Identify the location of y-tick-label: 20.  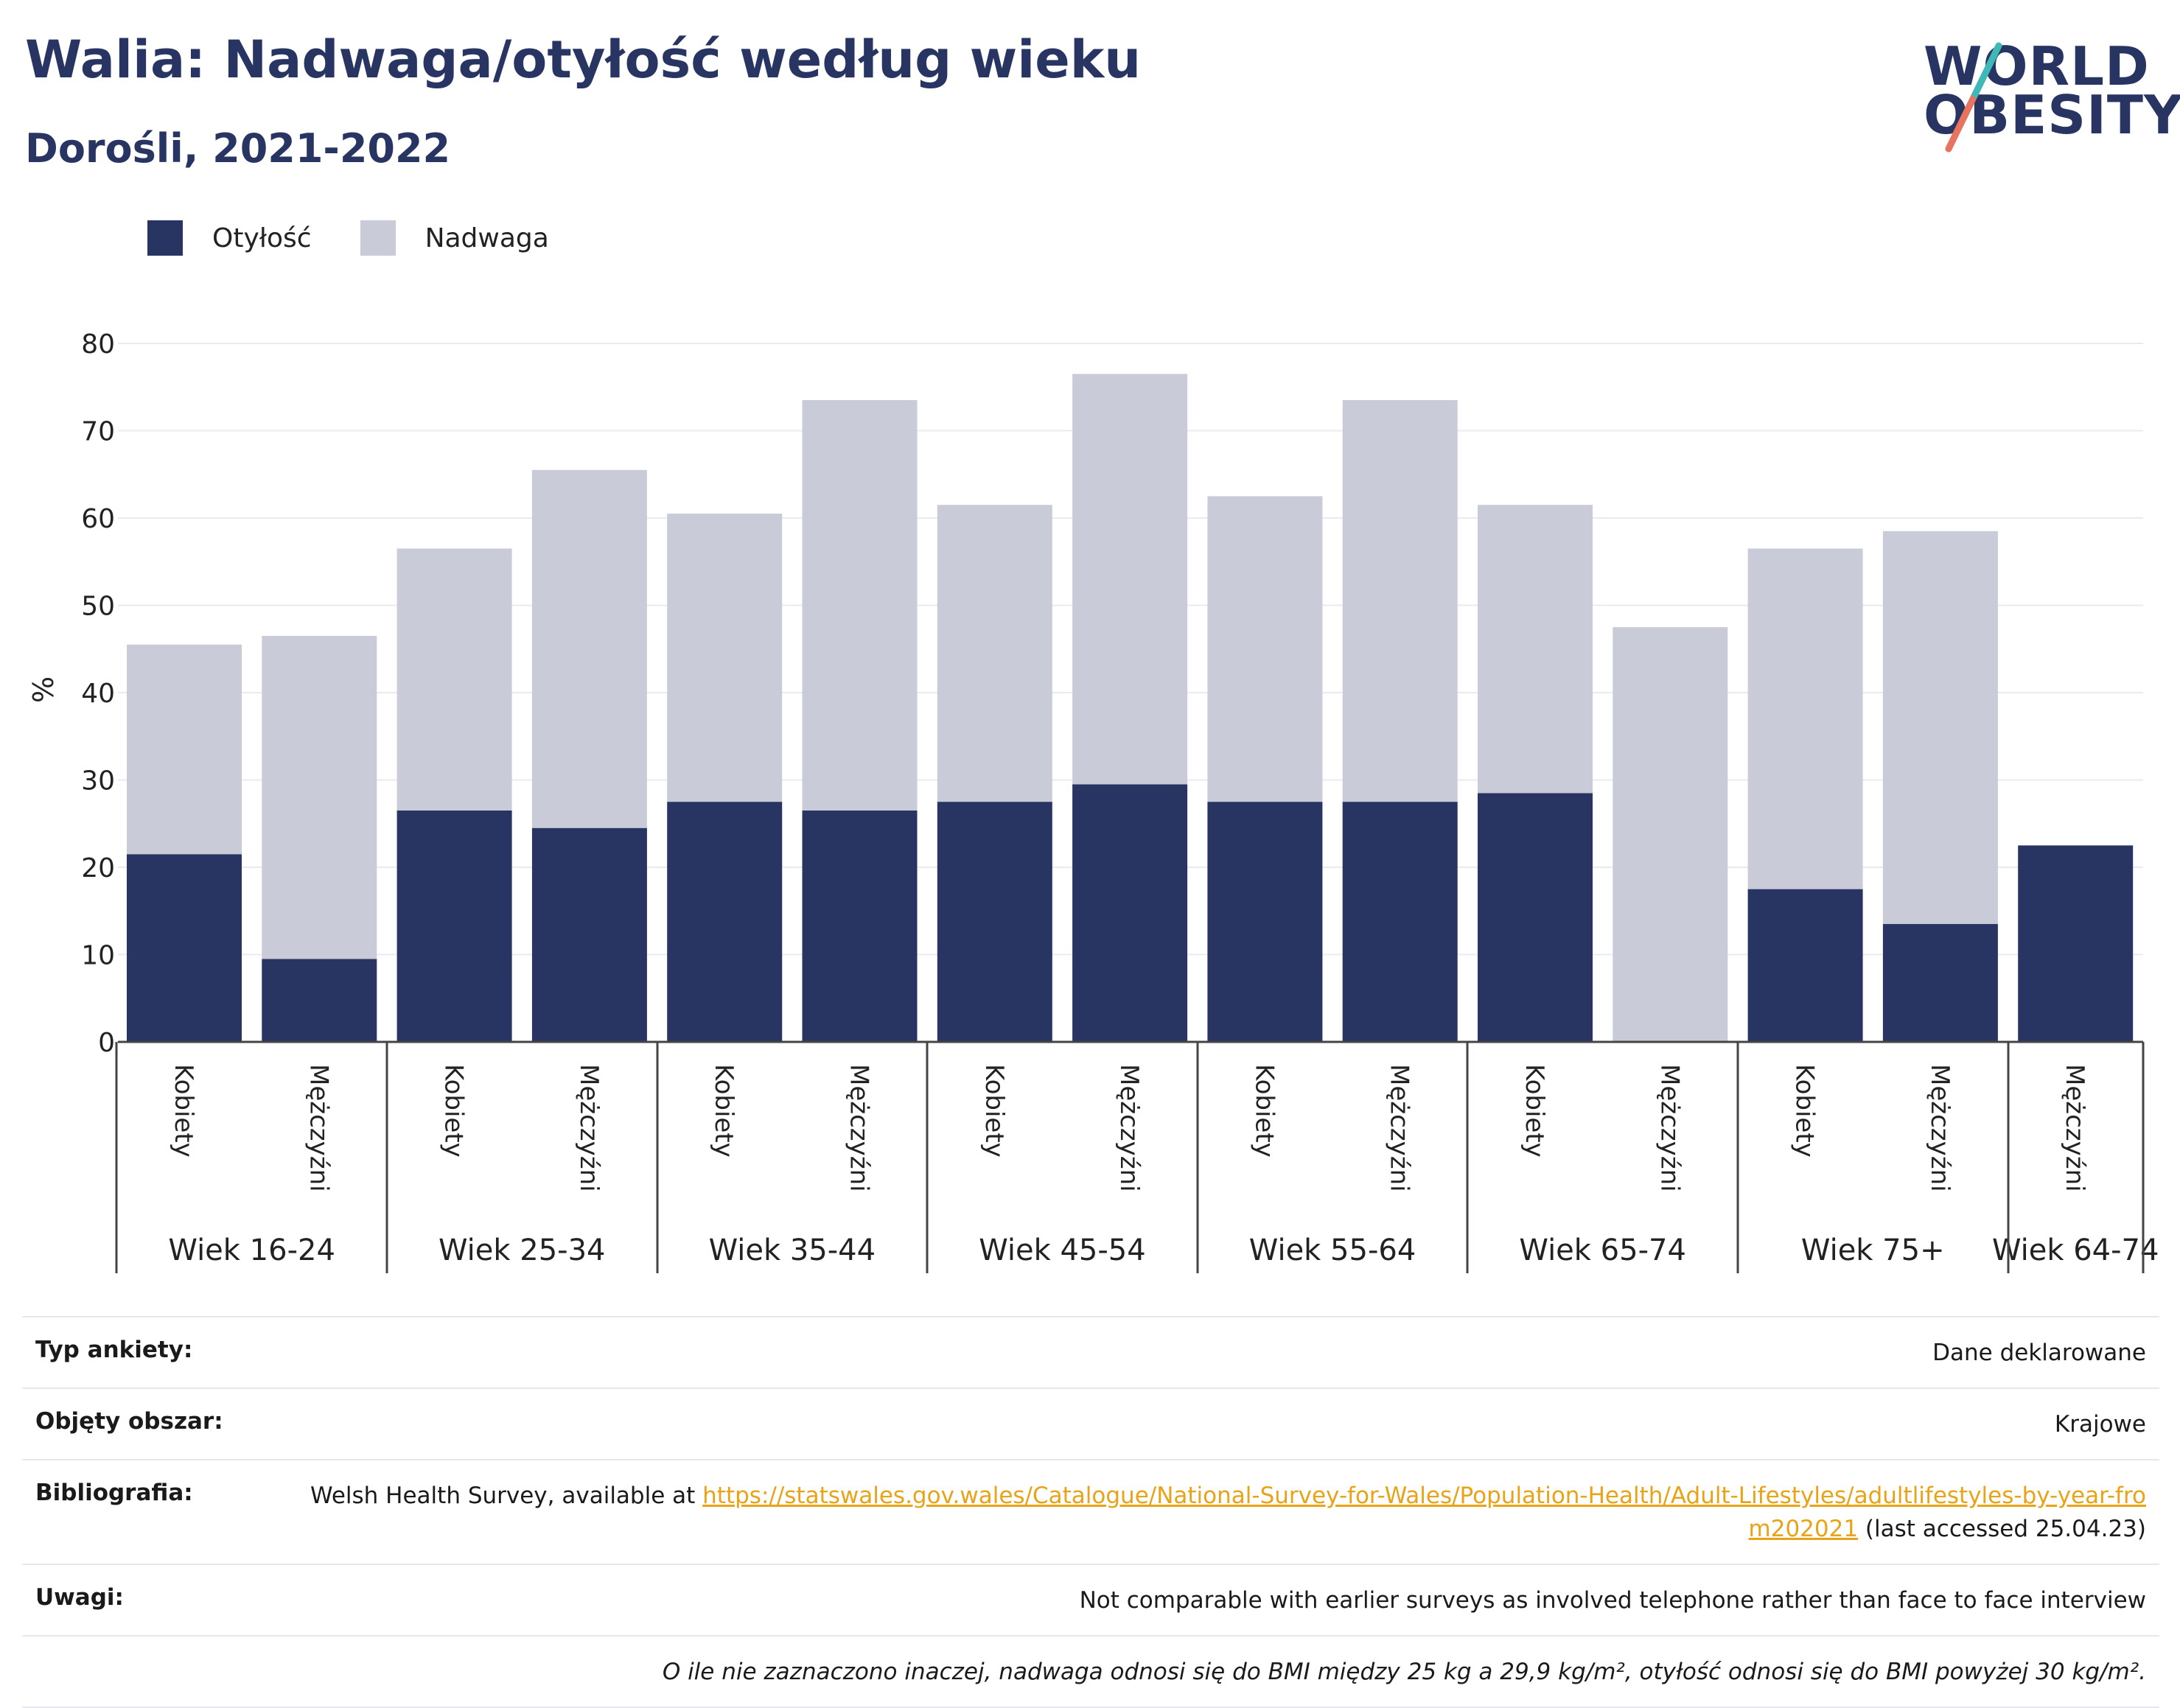
(98, 868).